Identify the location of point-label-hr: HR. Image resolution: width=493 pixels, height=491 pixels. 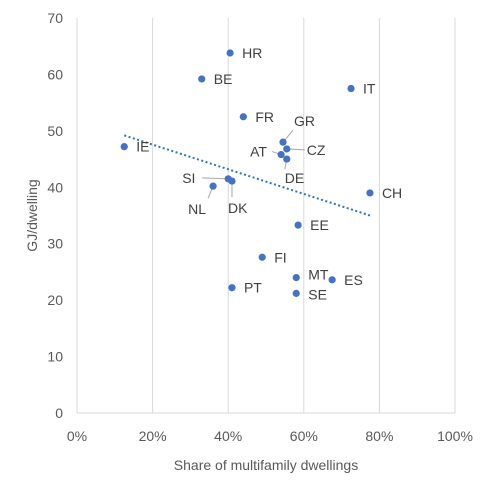
(252, 53).